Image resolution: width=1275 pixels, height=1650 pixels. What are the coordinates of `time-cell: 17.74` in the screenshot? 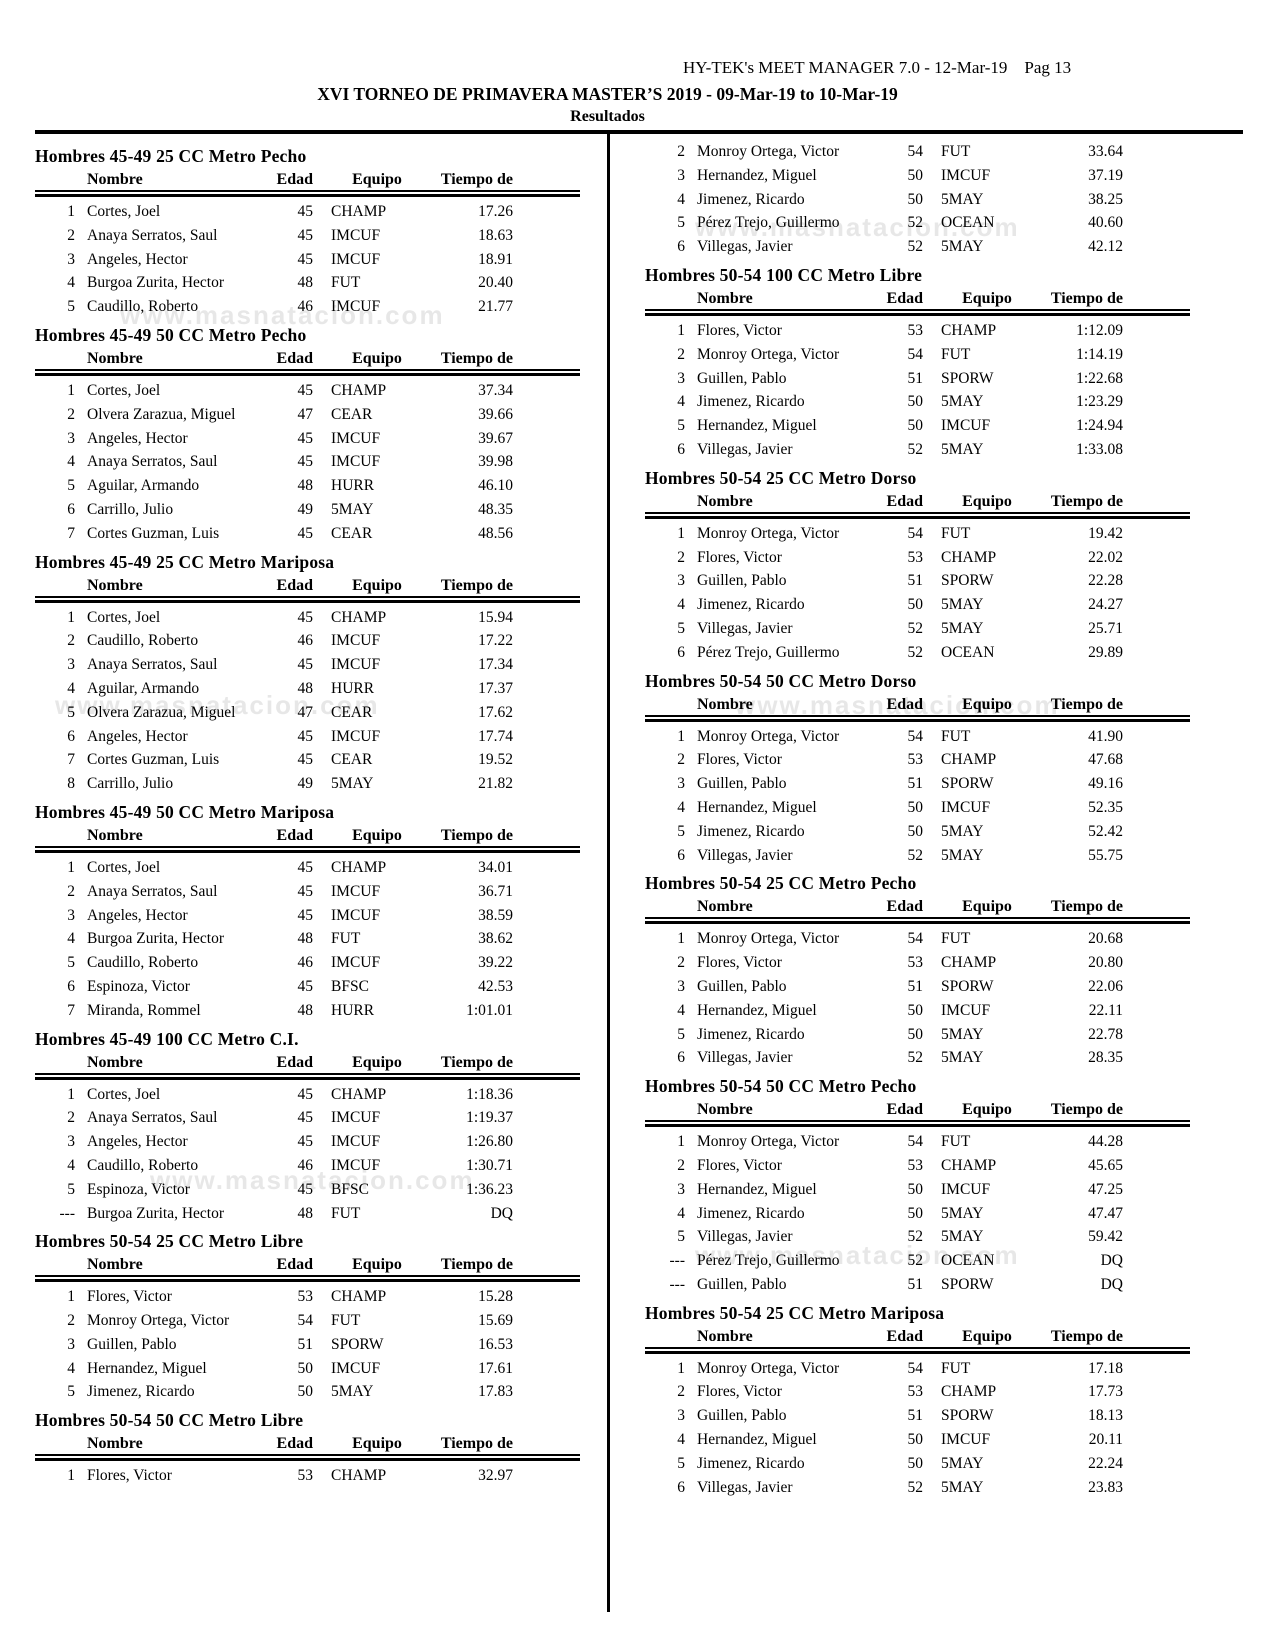 It's located at (495, 736).